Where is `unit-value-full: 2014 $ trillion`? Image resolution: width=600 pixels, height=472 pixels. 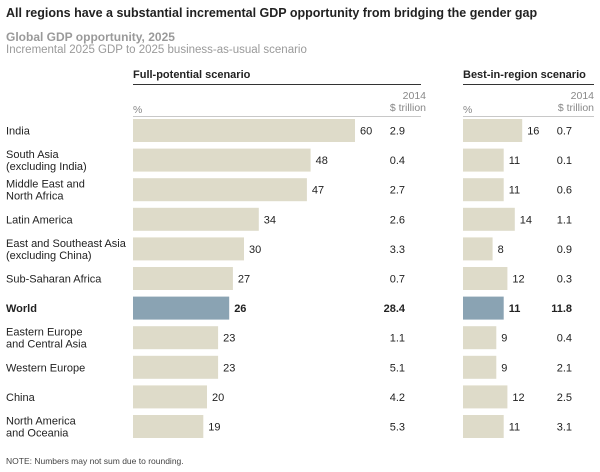
unit-value-full: 2014 $ trillion is located at coordinates (398, 102).